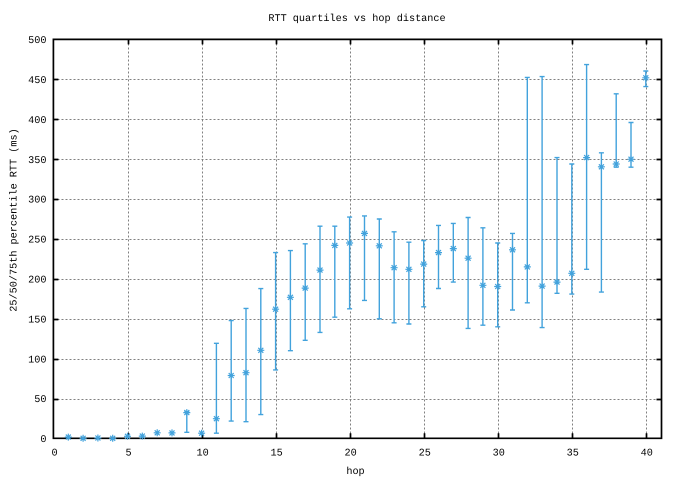 Image resolution: width=680 pixels, height=480 pixels. What do you see at coordinates (37, 161) in the screenshot?
I see `svg-text: 350` at bounding box center [37, 161].